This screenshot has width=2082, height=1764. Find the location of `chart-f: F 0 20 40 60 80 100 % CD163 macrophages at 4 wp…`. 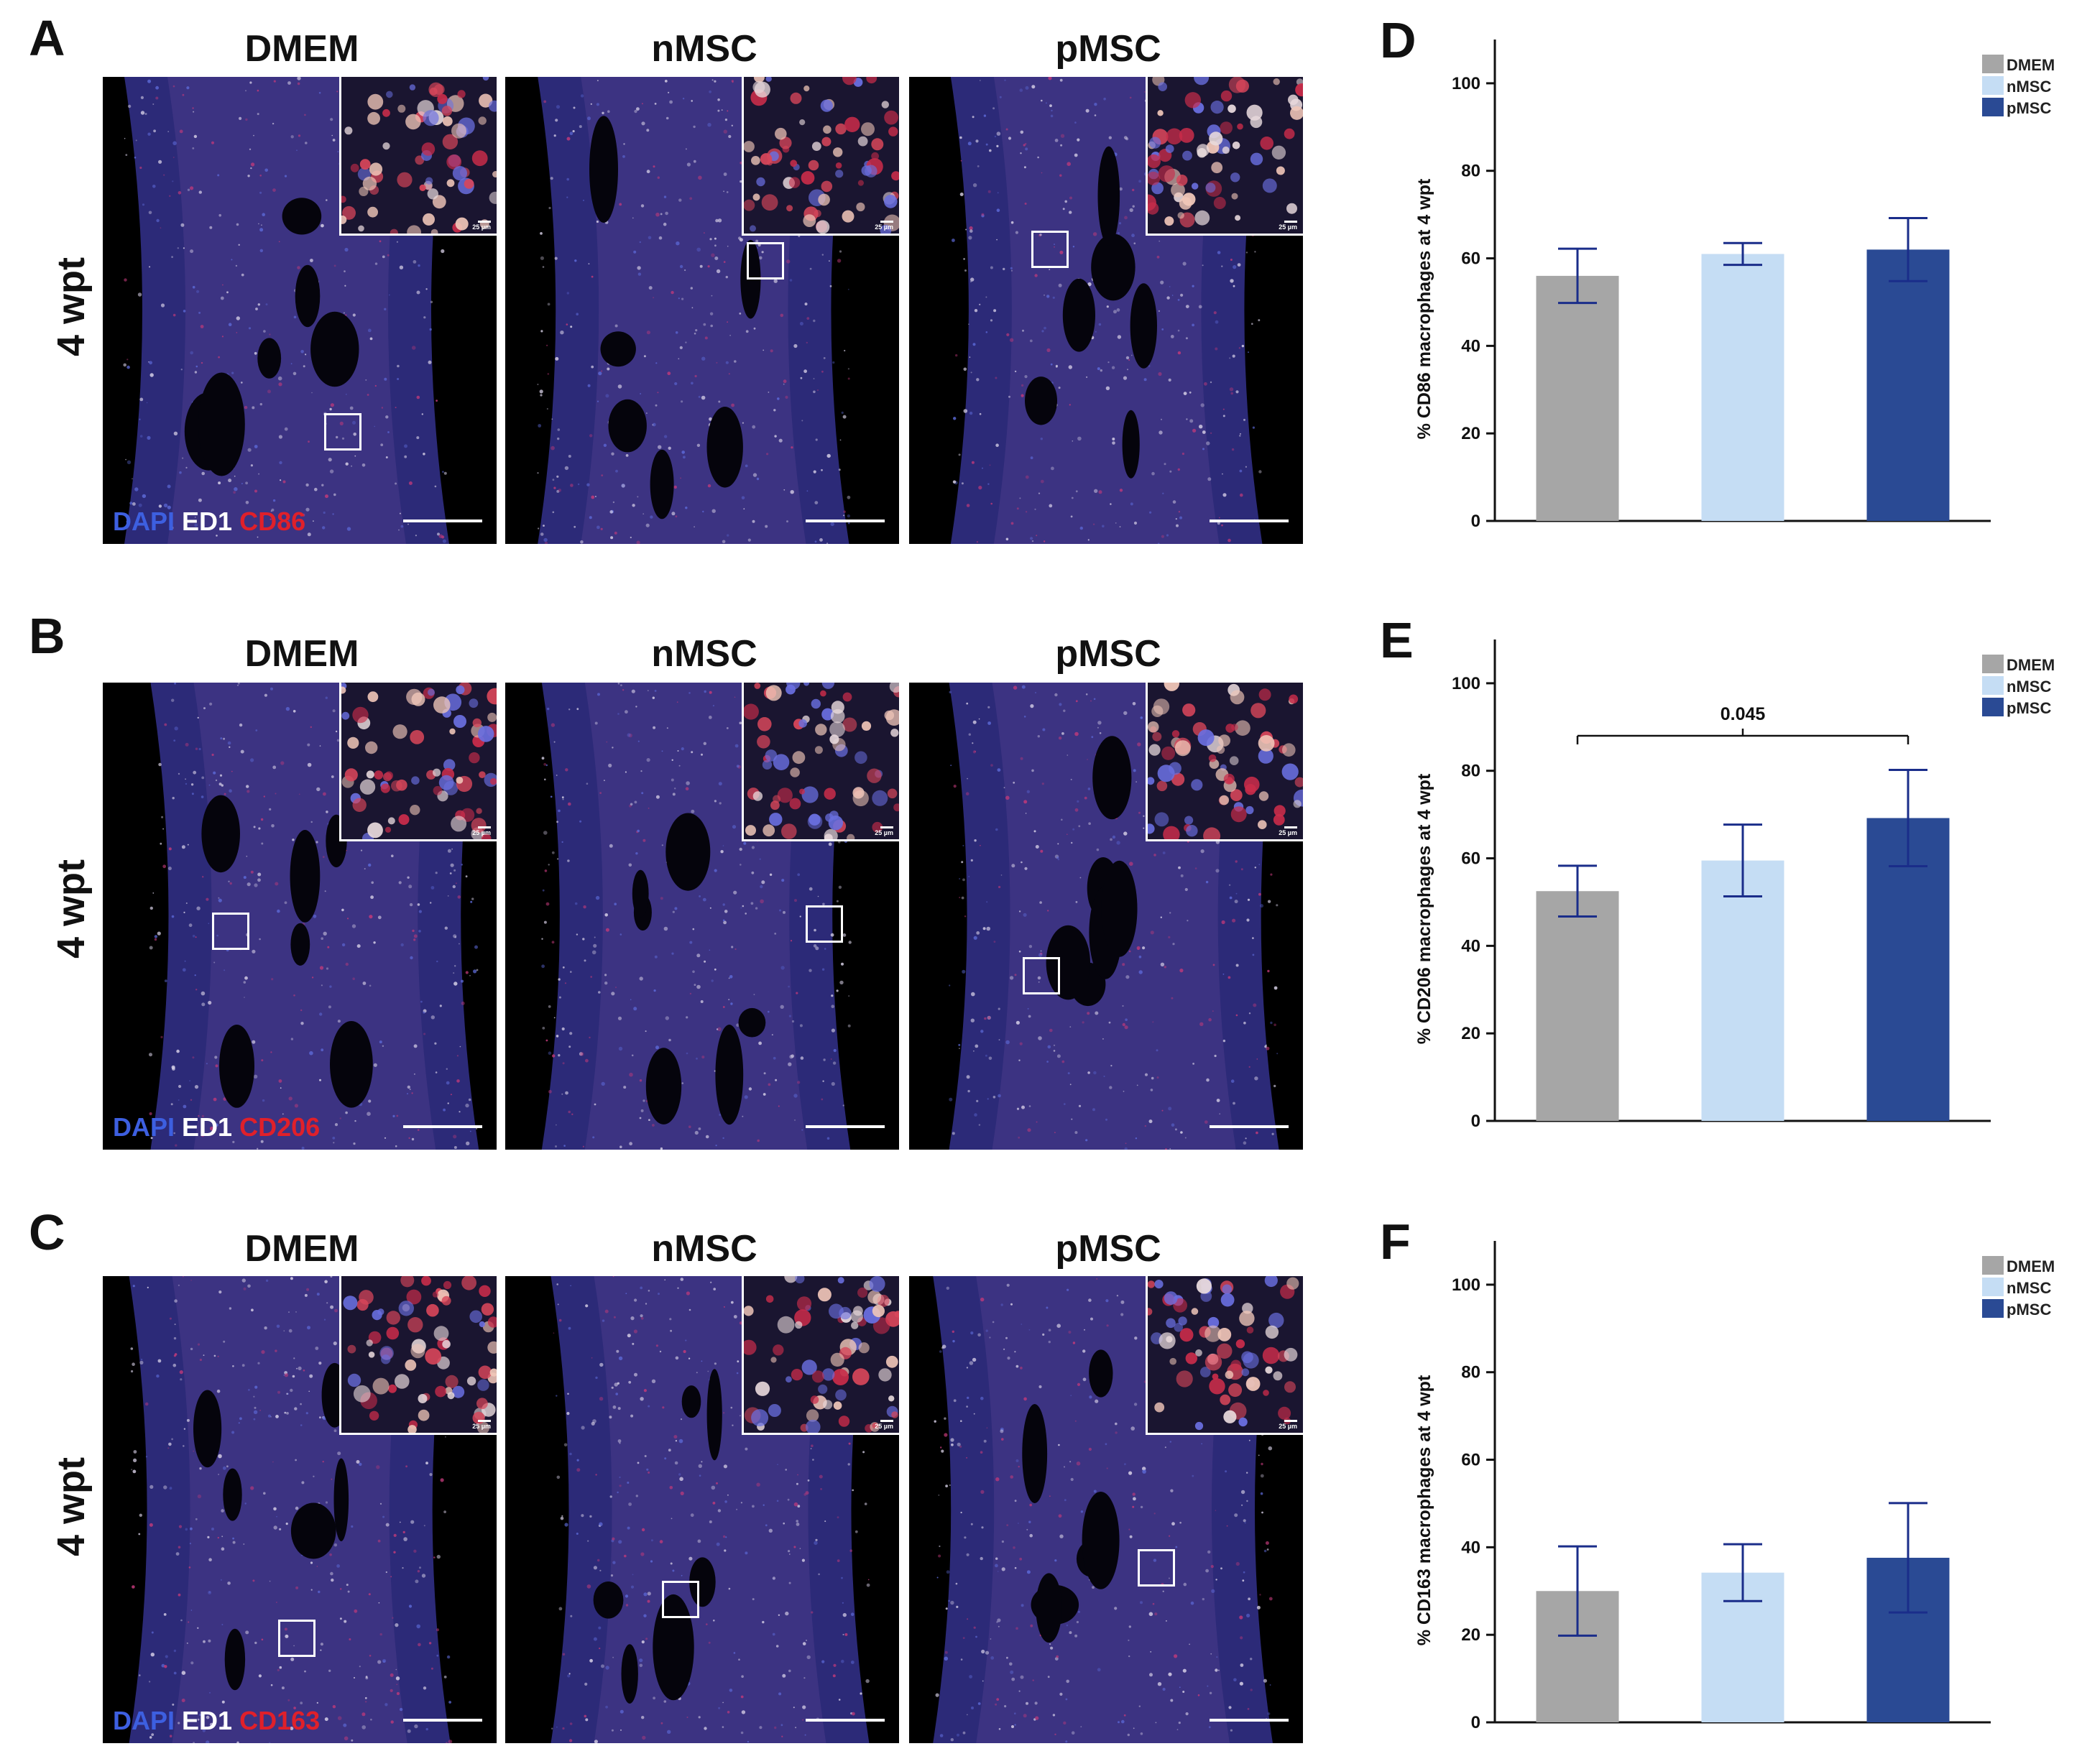

chart-f: F 0 20 40 60 80 100 % CD163 macrophages at 4 wp… is located at coordinates (1716, 1480).